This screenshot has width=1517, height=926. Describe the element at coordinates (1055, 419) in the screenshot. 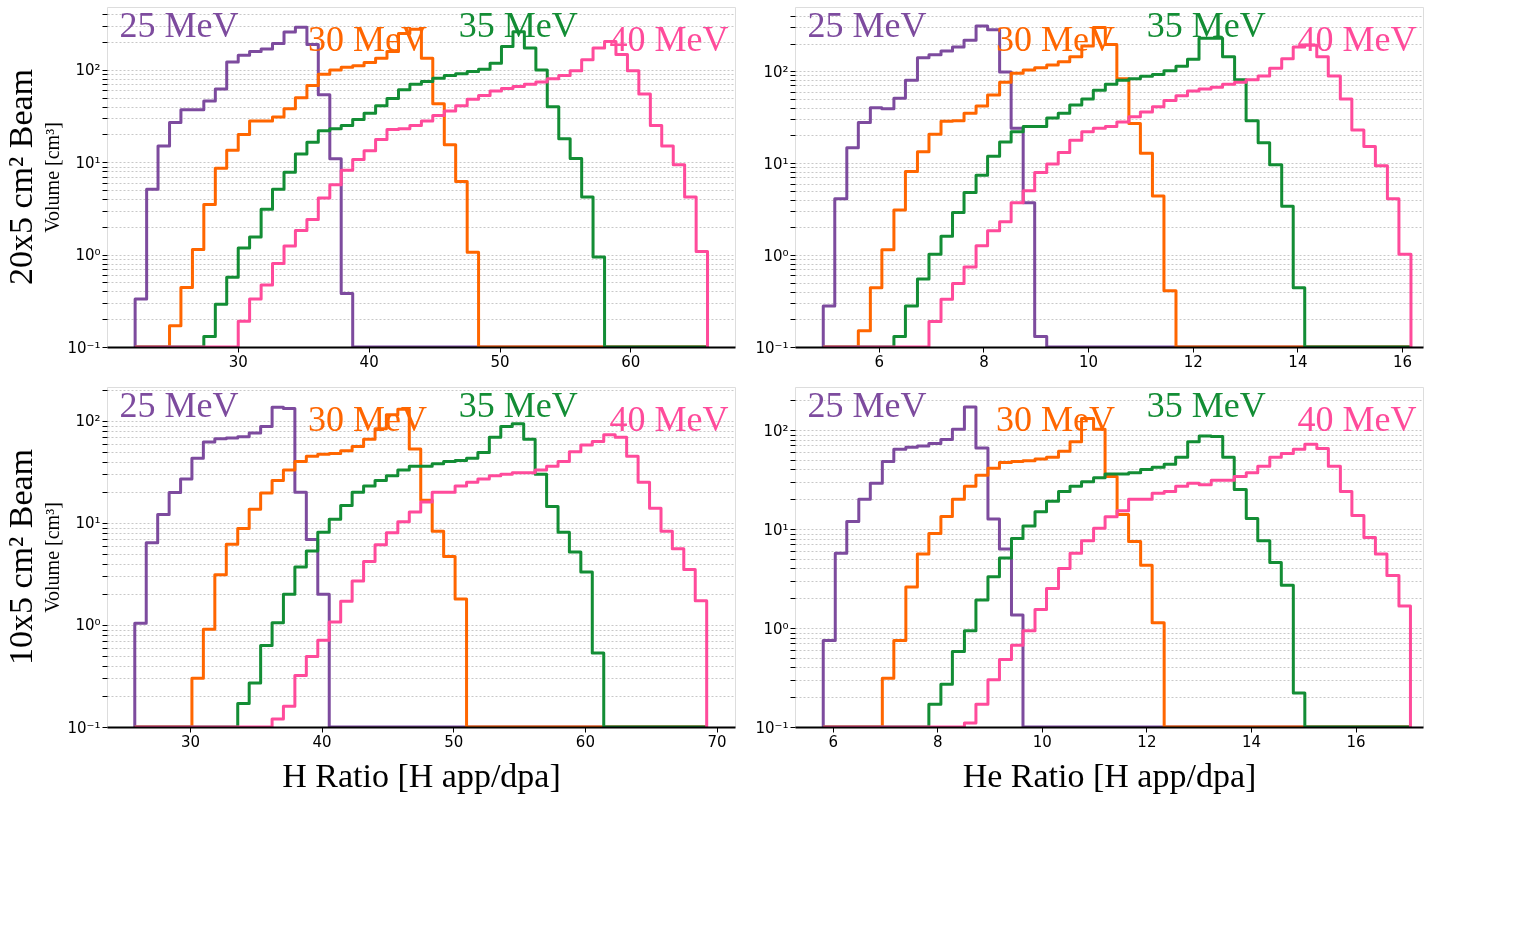

I see `series-label: 30 MeV` at that location.